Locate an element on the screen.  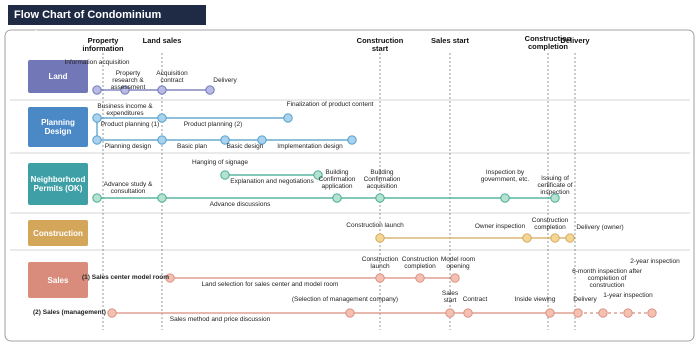
step-label: Inside viewing is located at coordinates (535, 299).